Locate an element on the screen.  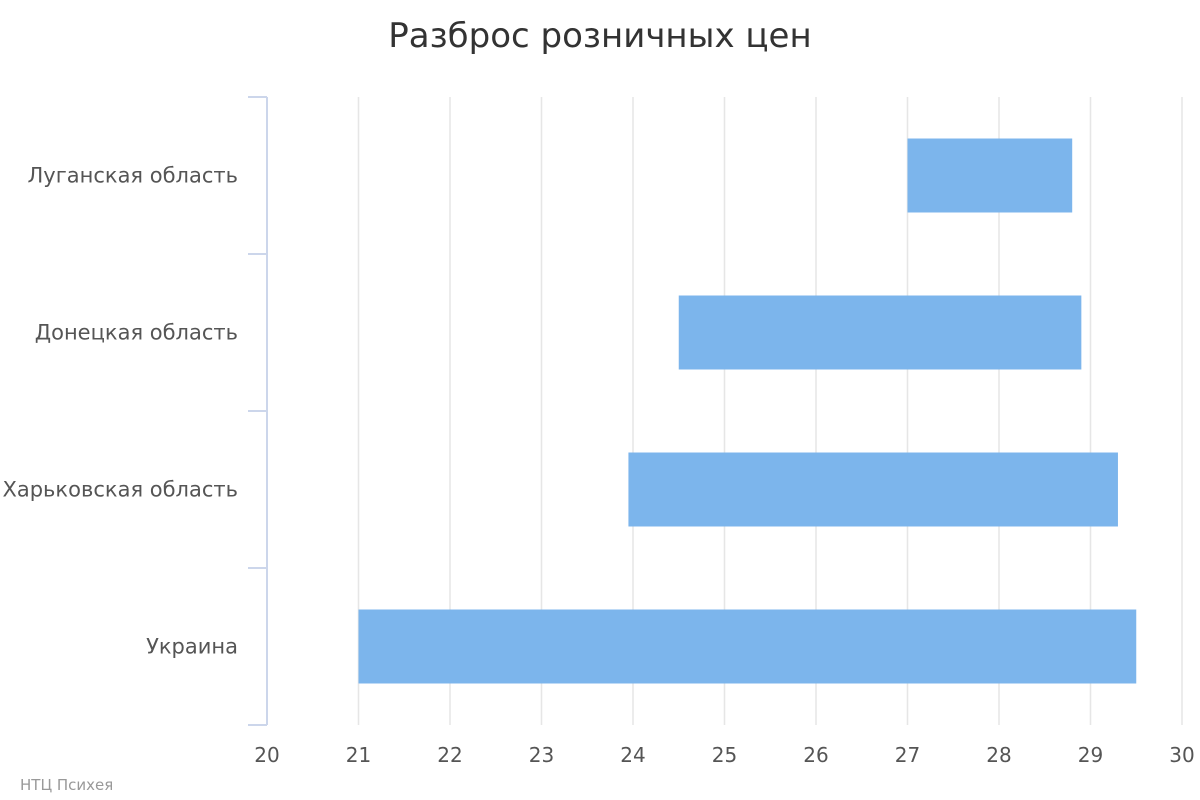
x-tick-label: 29 is located at coordinates (1090, 755).